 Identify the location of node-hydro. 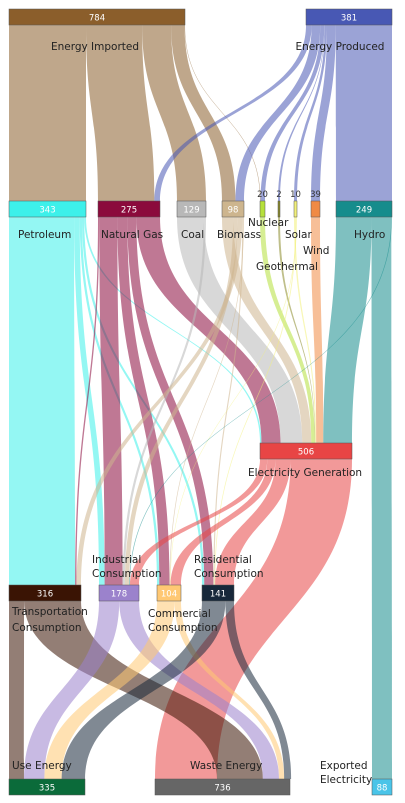
(364, 209).